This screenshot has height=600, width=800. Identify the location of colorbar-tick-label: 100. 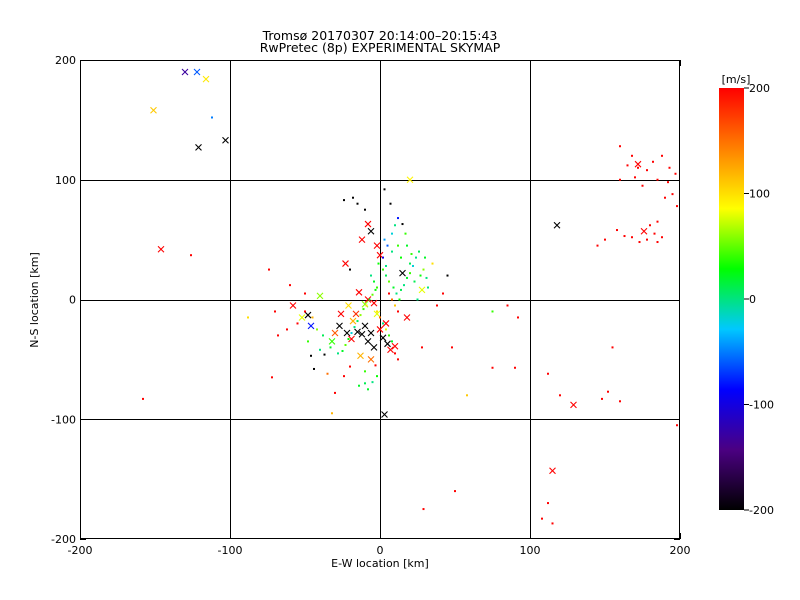
(759, 194).